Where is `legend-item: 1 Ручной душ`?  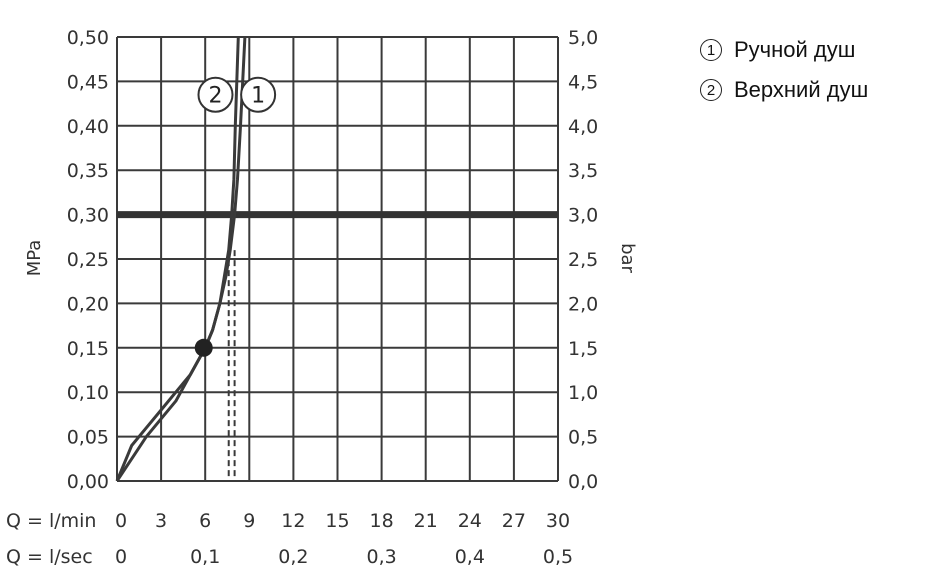
legend-item: 1 Ручной душ is located at coordinates (784, 50).